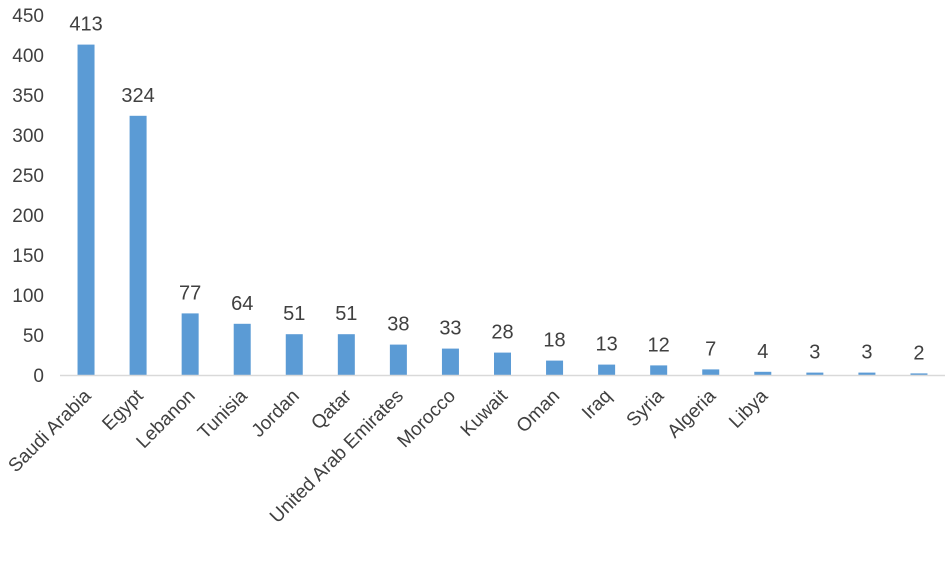 The height and width of the screenshot is (565, 950). I want to click on x-tick-label: Iraq, so click(597, 405).